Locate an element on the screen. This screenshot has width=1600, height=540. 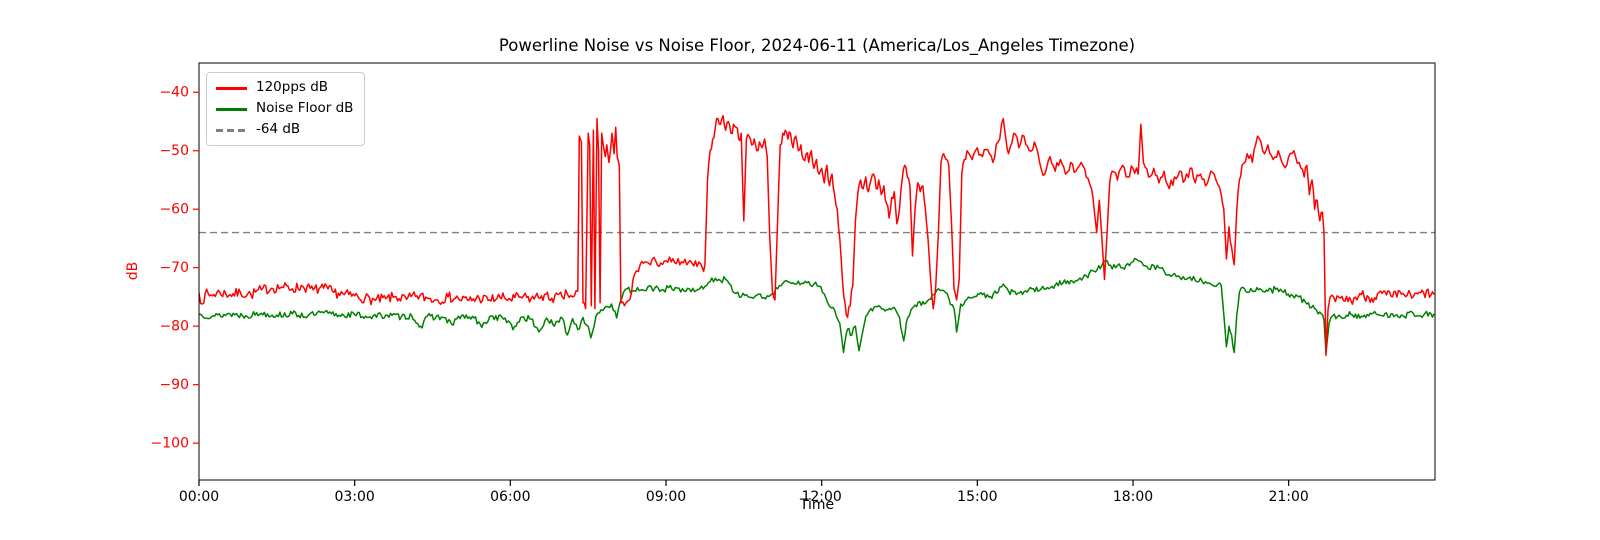
legend: 120pps dB Noise Floor dB -64 dB is located at coordinates (286, 109).